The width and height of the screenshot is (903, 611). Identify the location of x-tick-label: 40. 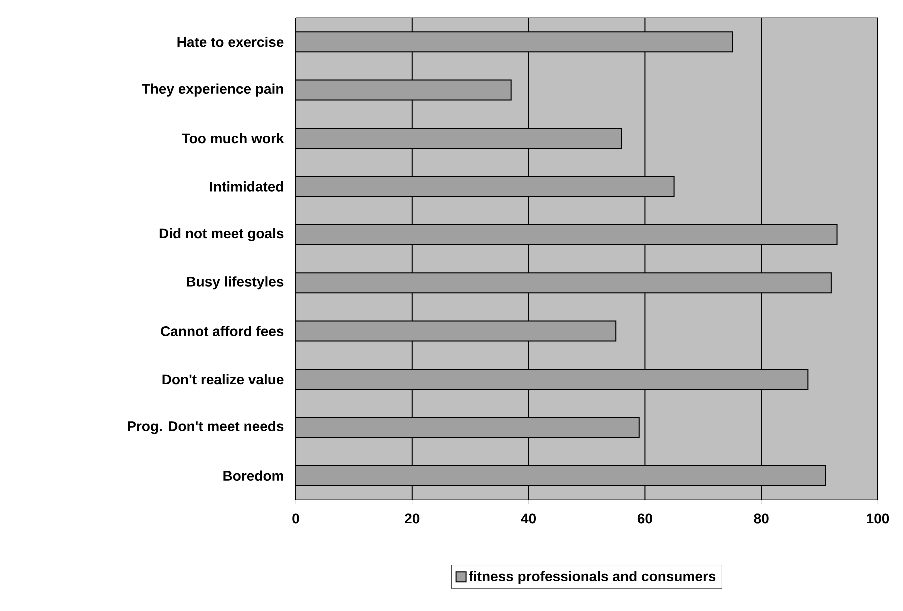
(528, 519).